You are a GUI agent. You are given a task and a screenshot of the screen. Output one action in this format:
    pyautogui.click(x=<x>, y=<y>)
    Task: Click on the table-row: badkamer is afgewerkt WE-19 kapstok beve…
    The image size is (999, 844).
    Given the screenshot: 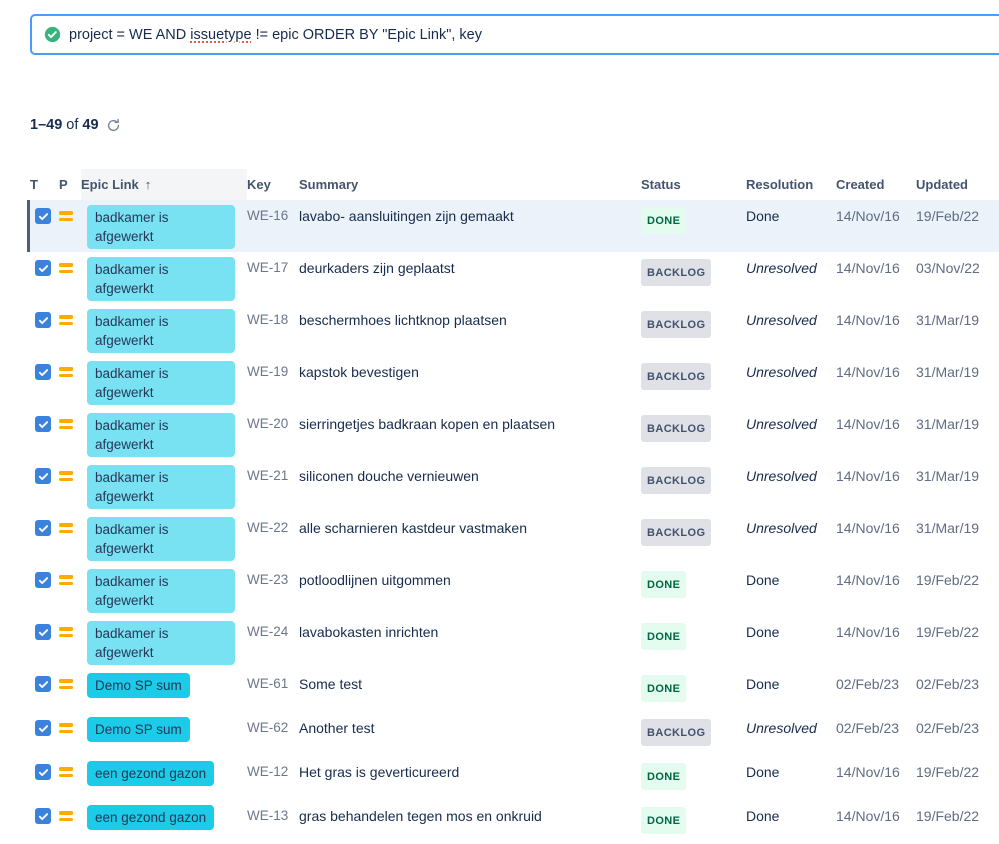 What is the action you would take?
    pyautogui.click(x=513, y=382)
    